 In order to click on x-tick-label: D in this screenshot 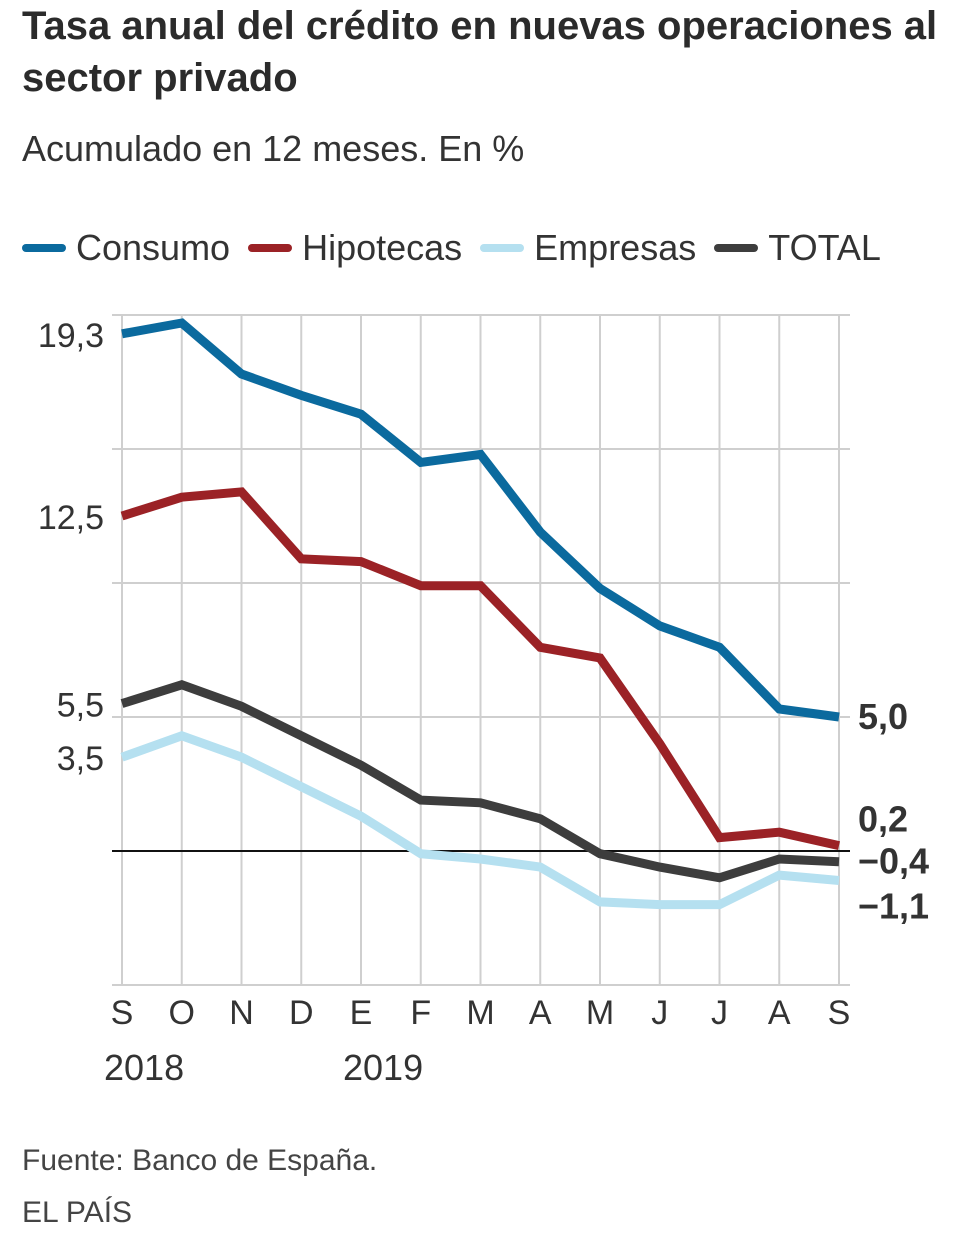, I will do `click(301, 1013)`.